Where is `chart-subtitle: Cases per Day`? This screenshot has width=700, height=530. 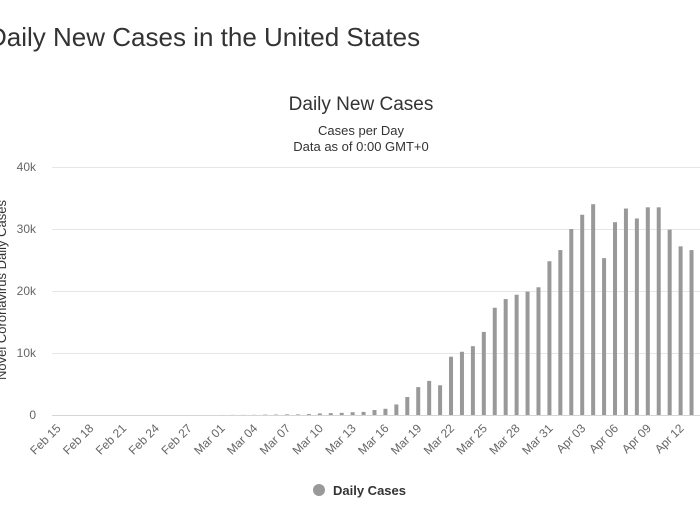 chart-subtitle: Cases per Day is located at coordinates (361, 130).